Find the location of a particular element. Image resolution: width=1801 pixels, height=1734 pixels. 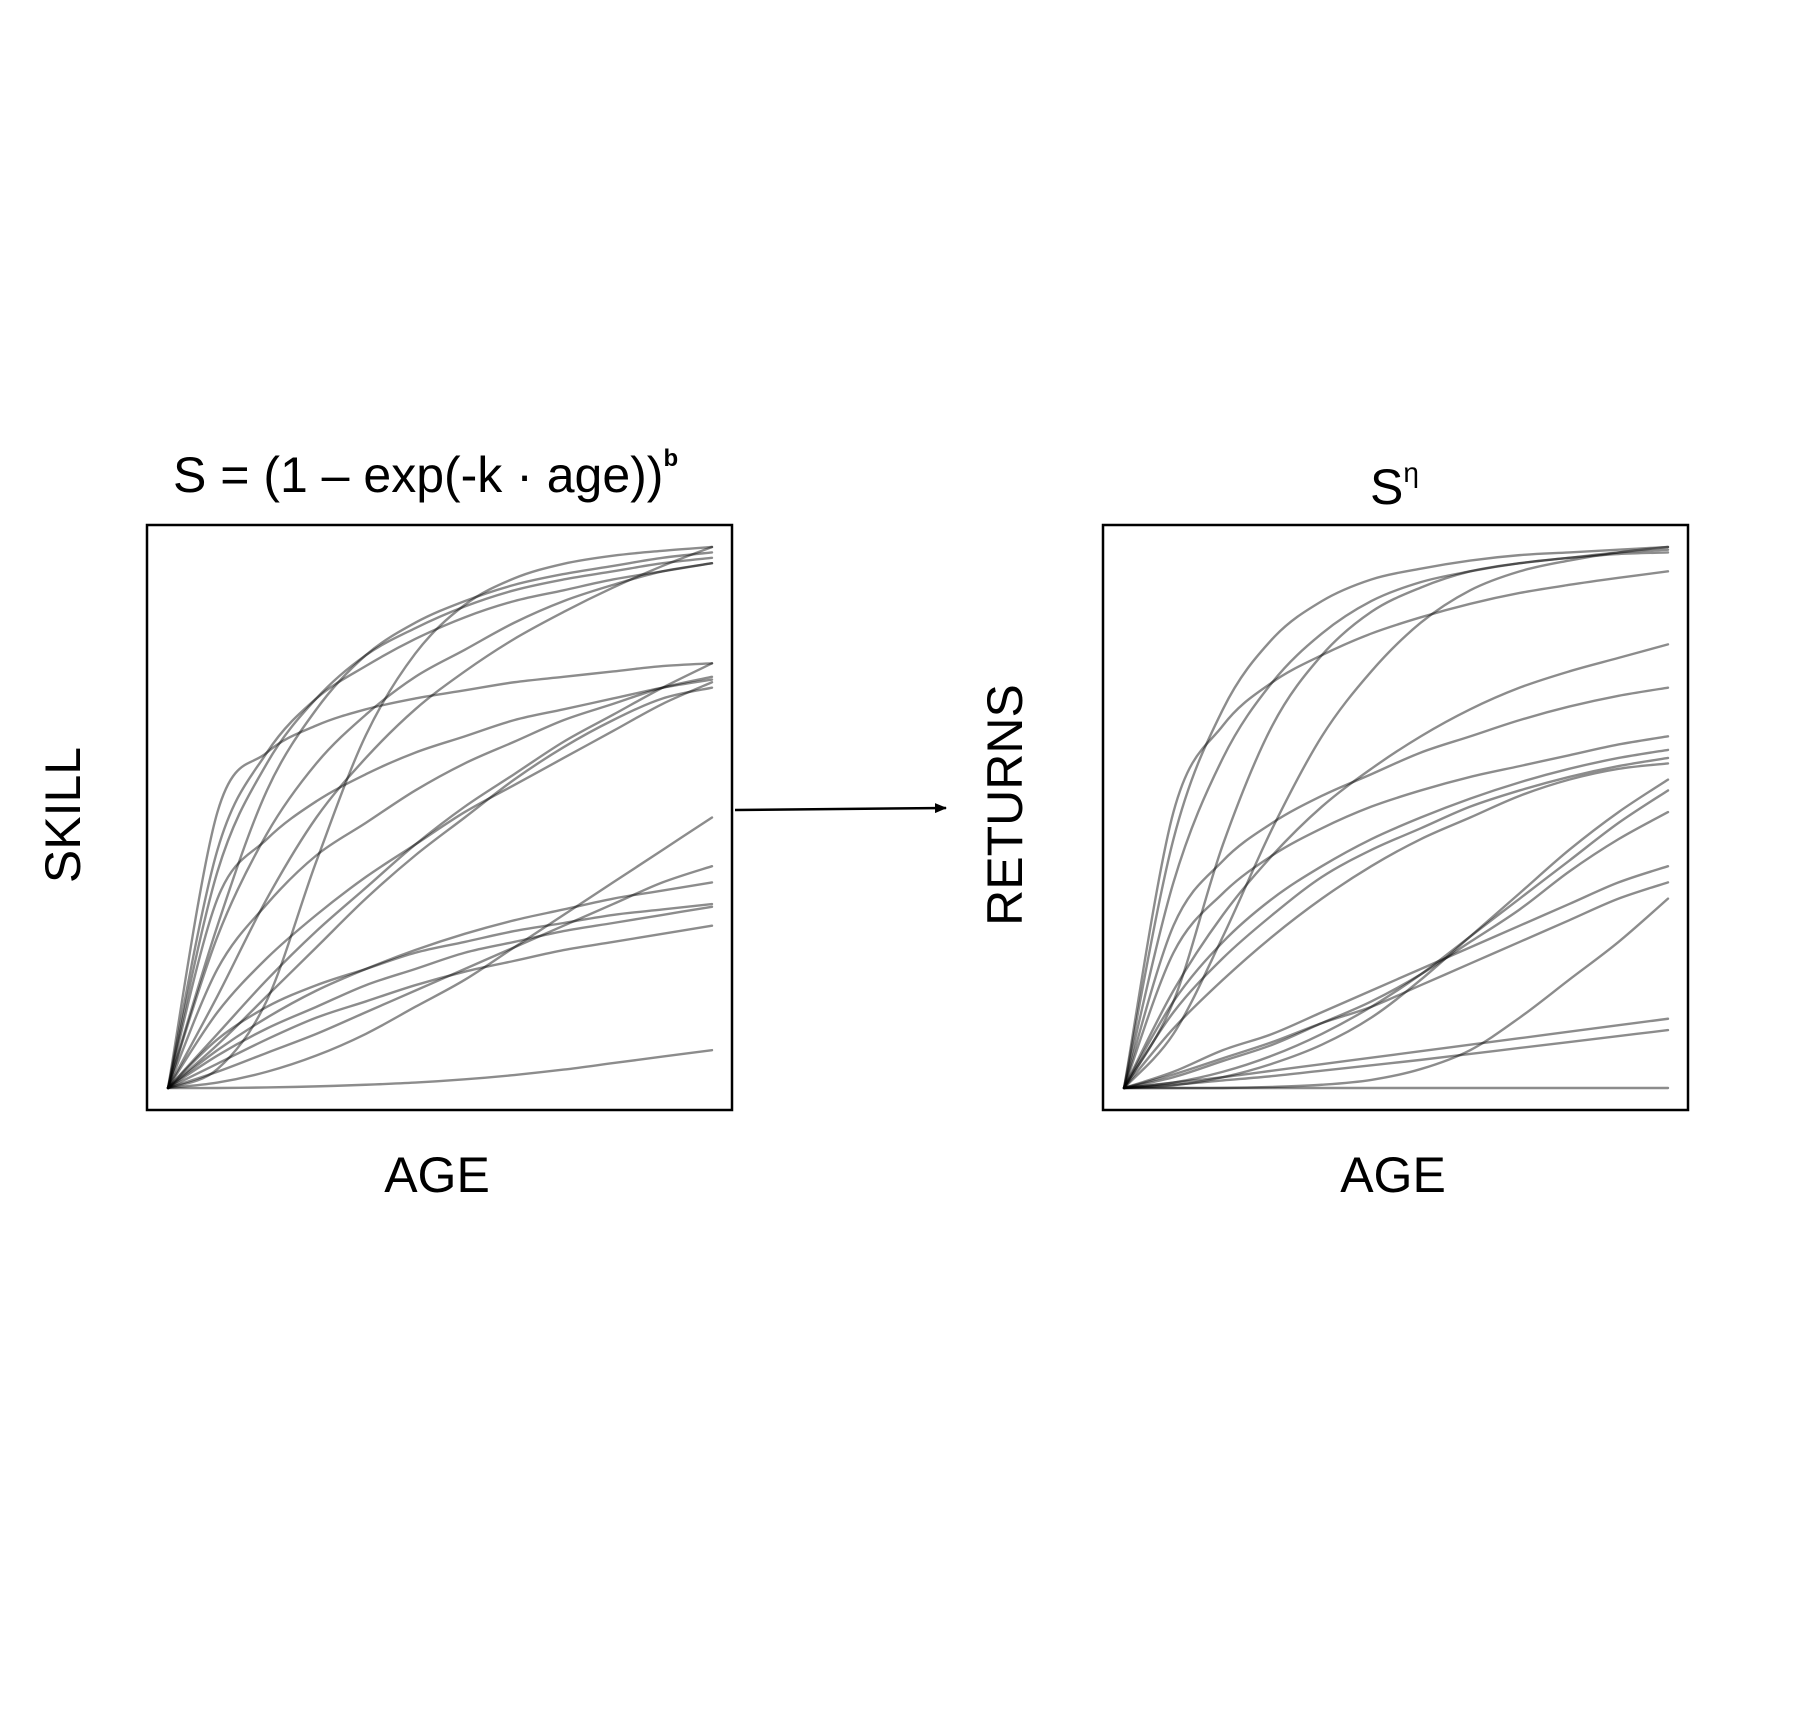

chart-left-frame is located at coordinates (439, 817).